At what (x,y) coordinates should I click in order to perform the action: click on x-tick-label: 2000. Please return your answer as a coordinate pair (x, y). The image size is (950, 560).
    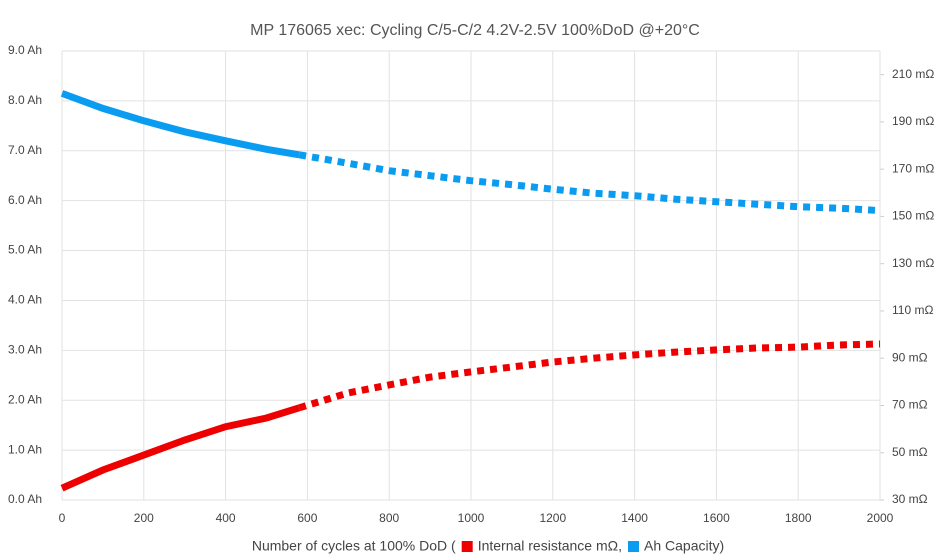
    Looking at the image, I should click on (880, 518).